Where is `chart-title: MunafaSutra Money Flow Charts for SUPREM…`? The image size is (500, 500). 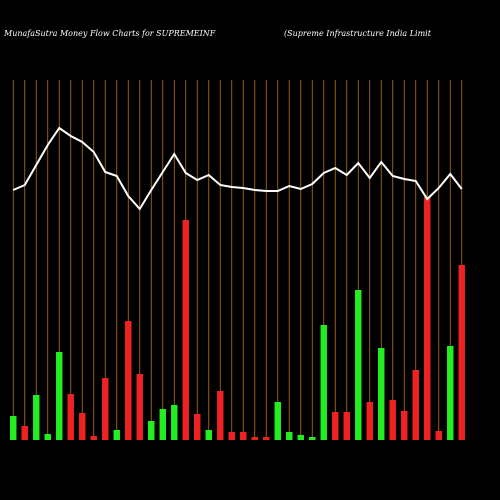 chart-title: MunafaSutra Money Flow Charts for SUPREM… is located at coordinates (109, 33).